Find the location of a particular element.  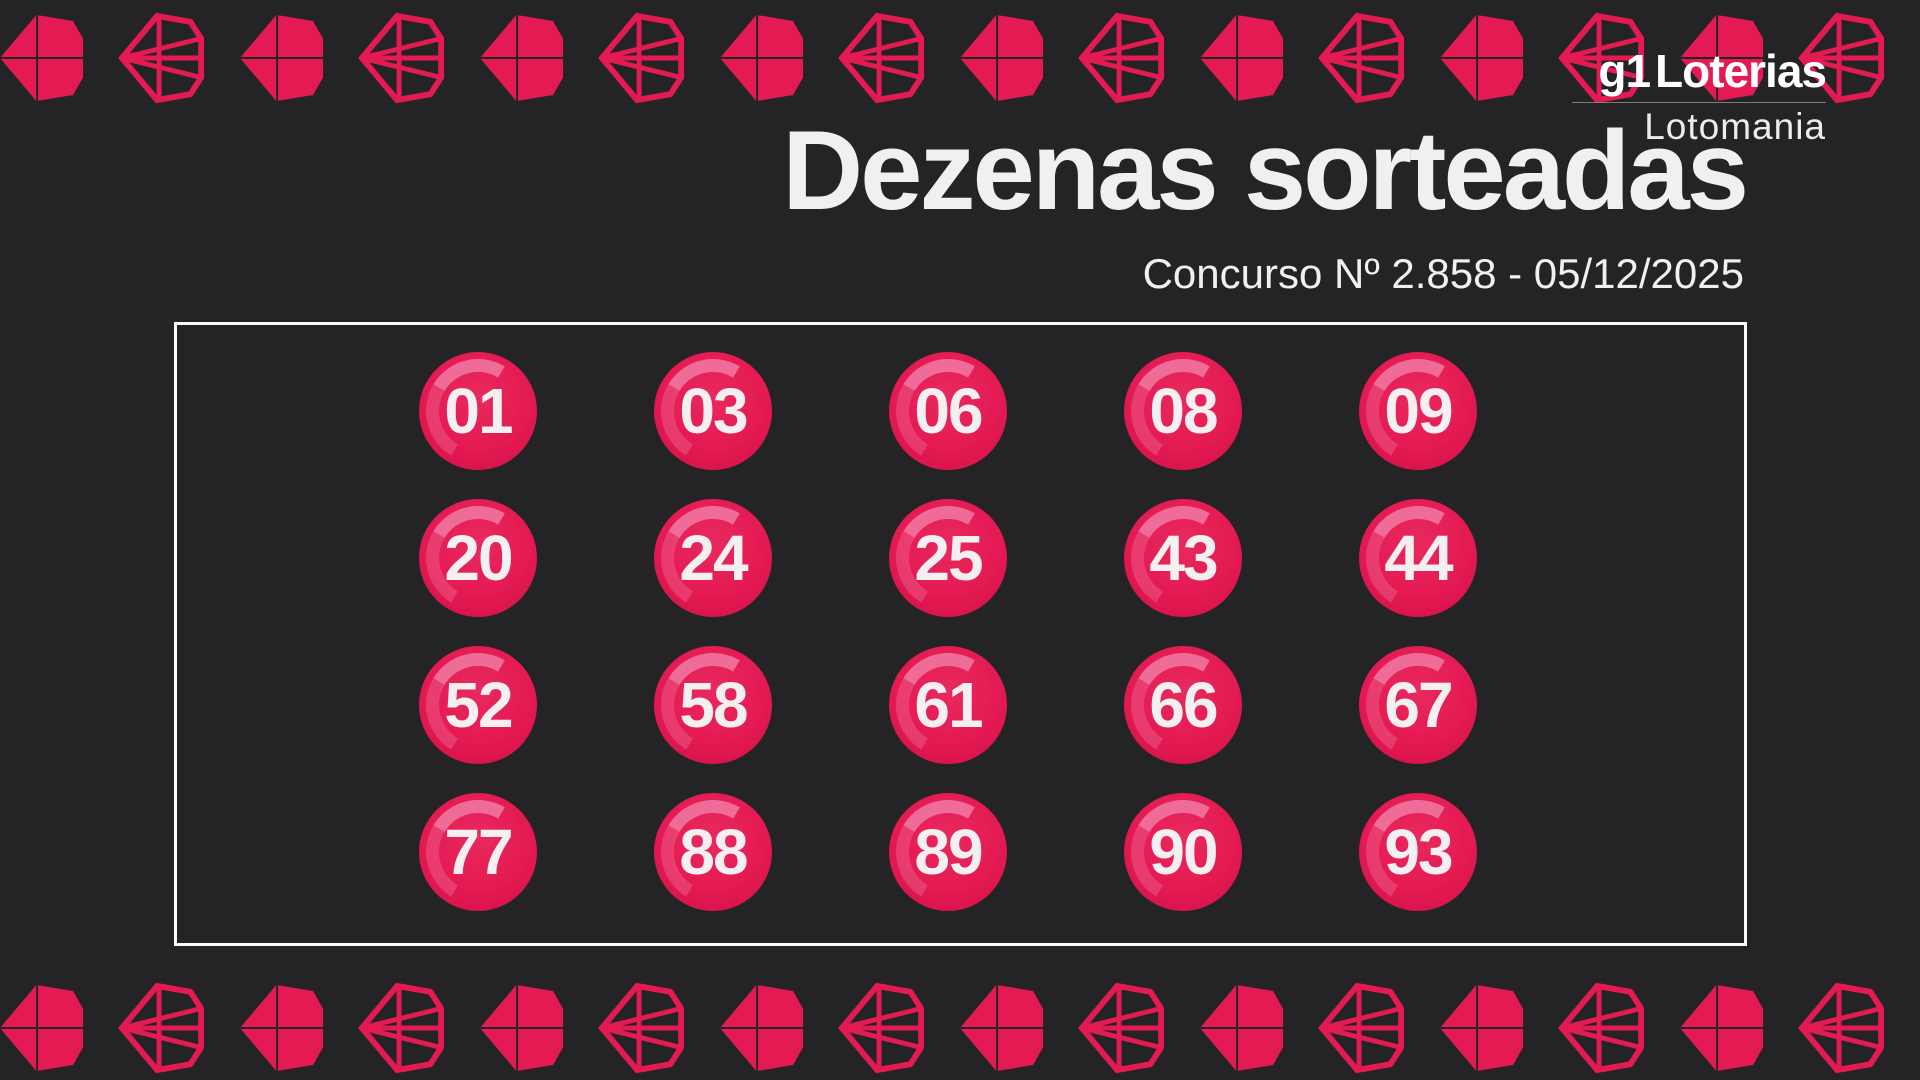

lottery-ball-number: 66 is located at coordinates (1183, 705).